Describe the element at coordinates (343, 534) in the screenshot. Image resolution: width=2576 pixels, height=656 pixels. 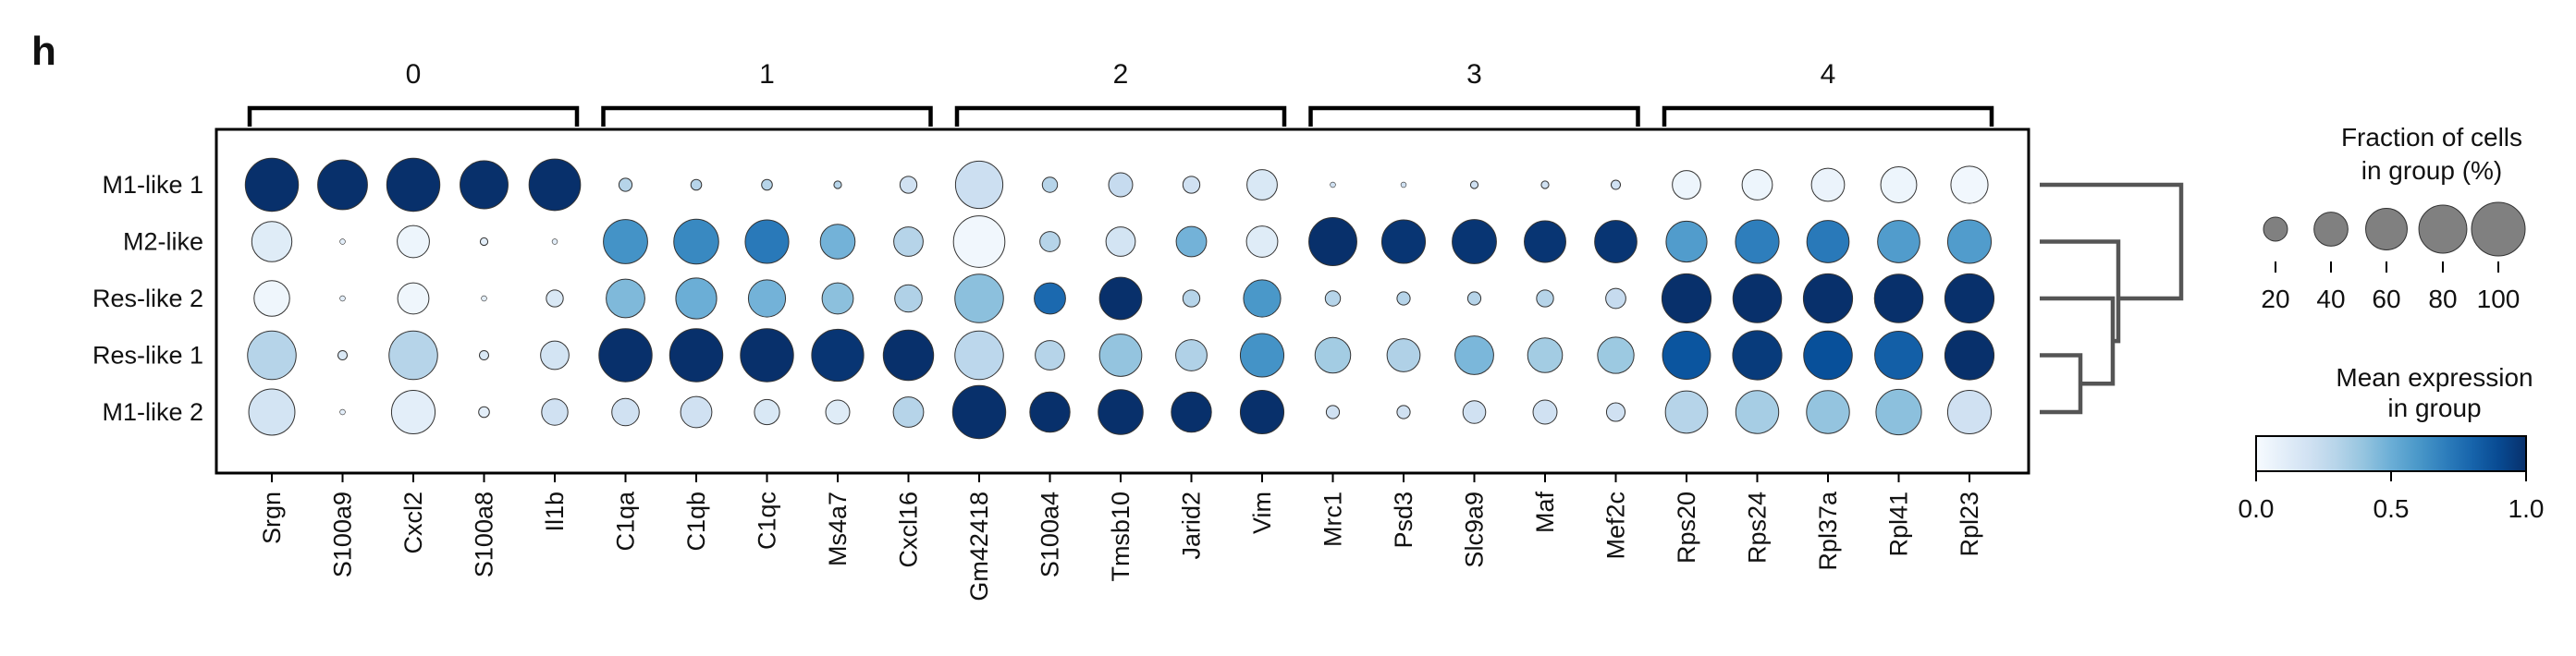
I see `gene-label: S100a9` at that location.